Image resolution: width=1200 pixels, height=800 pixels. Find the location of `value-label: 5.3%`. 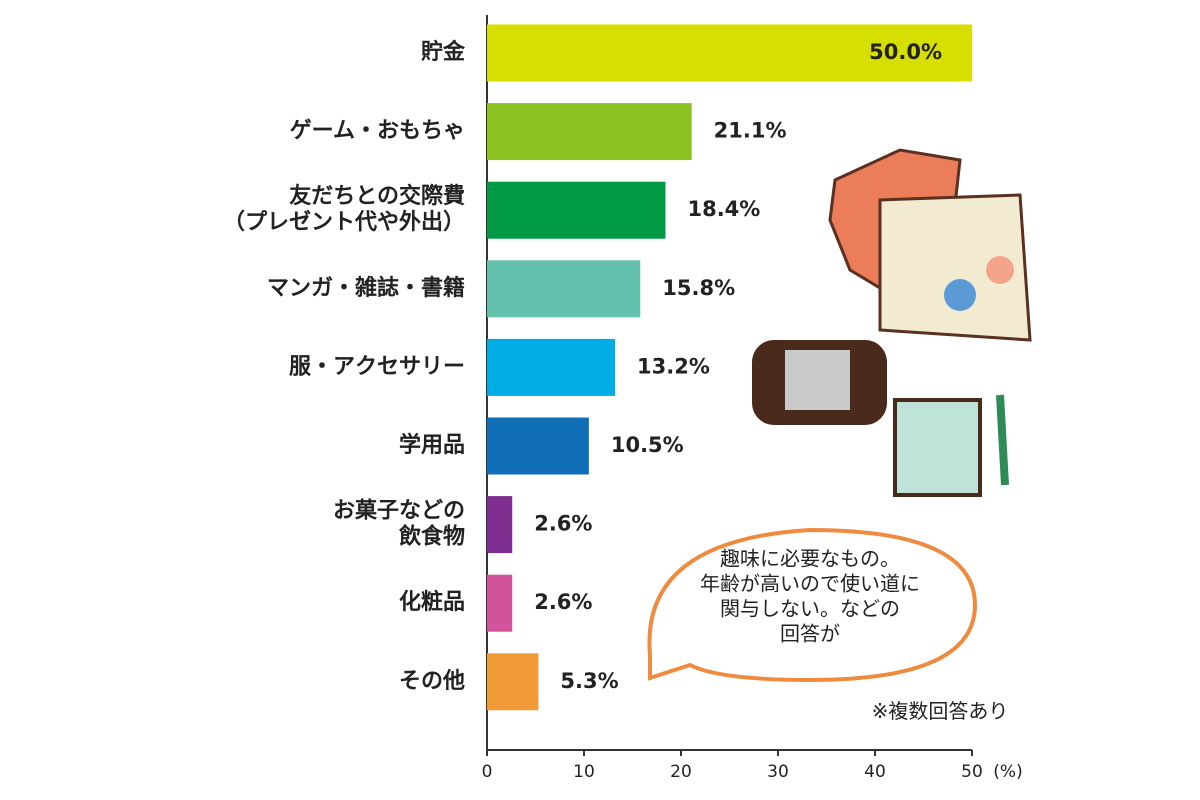

value-label: 5.3% is located at coordinates (589, 681).